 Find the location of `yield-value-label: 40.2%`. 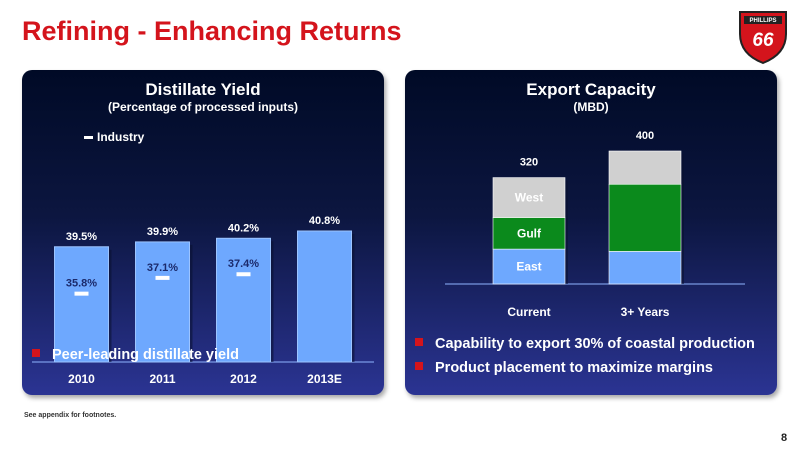

yield-value-label: 40.2% is located at coordinates (243, 228).